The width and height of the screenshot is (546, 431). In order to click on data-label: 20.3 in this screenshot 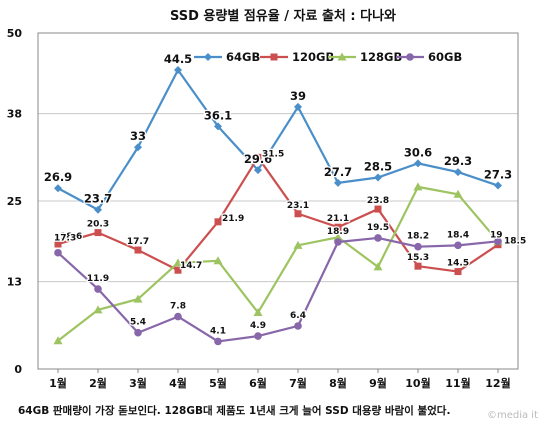, I will do `click(98, 225)`.